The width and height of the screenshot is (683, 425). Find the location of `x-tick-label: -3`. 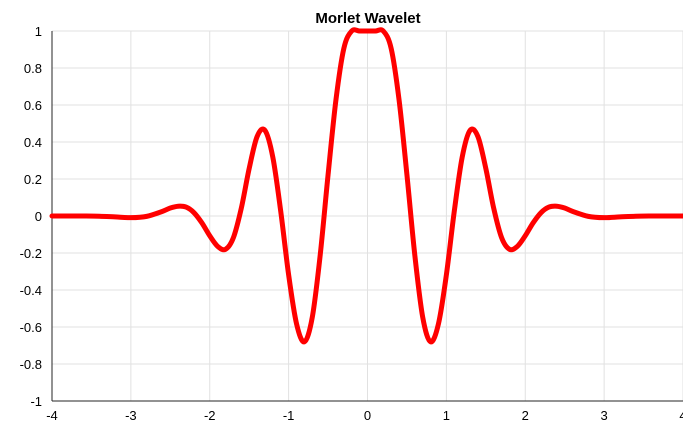

x-tick-label: -3 is located at coordinates (131, 415).